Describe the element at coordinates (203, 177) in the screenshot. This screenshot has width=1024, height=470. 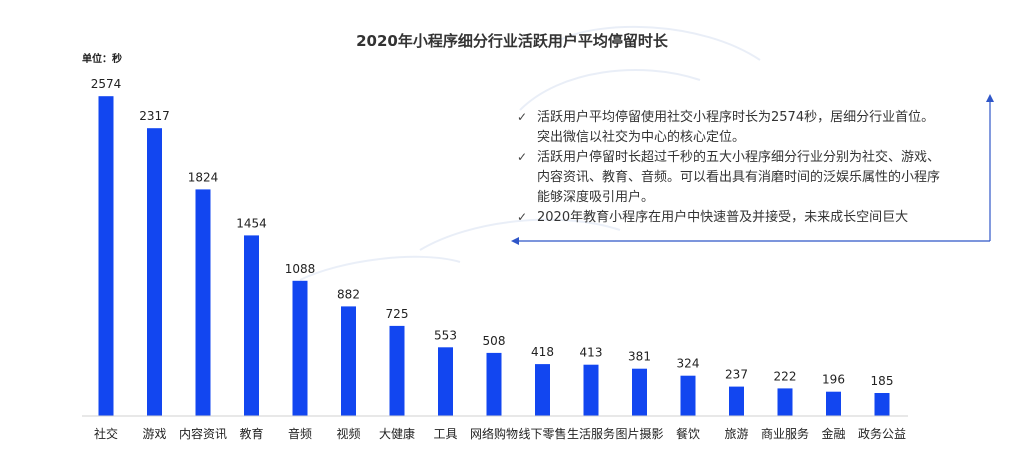
I see `value-label-2: 1824` at that location.